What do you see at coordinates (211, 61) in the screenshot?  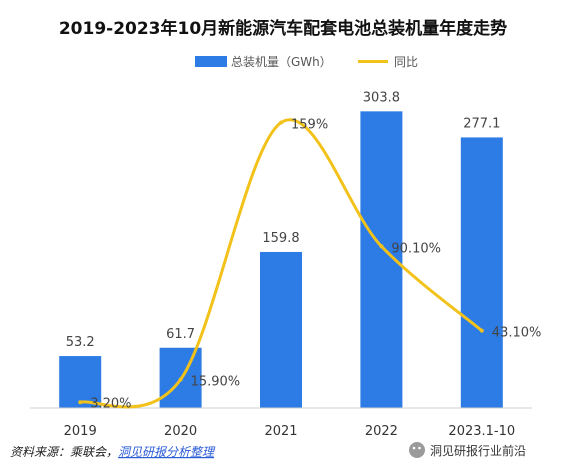 I see `legend-bar-swatch` at bounding box center [211, 61].